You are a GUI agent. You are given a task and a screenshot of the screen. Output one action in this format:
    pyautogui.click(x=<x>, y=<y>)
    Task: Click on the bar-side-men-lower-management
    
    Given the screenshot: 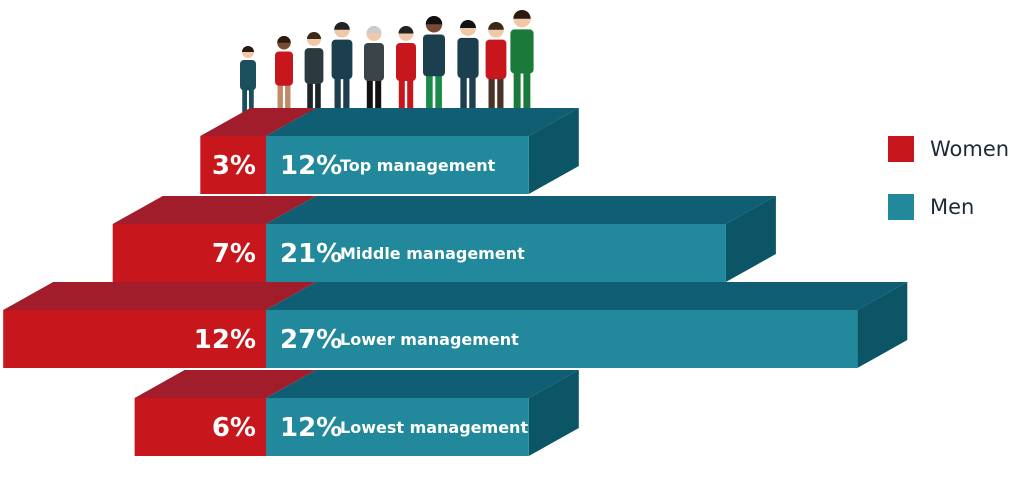 What is the action you would take?
    pyautogui.click(x=882, y=325)
    